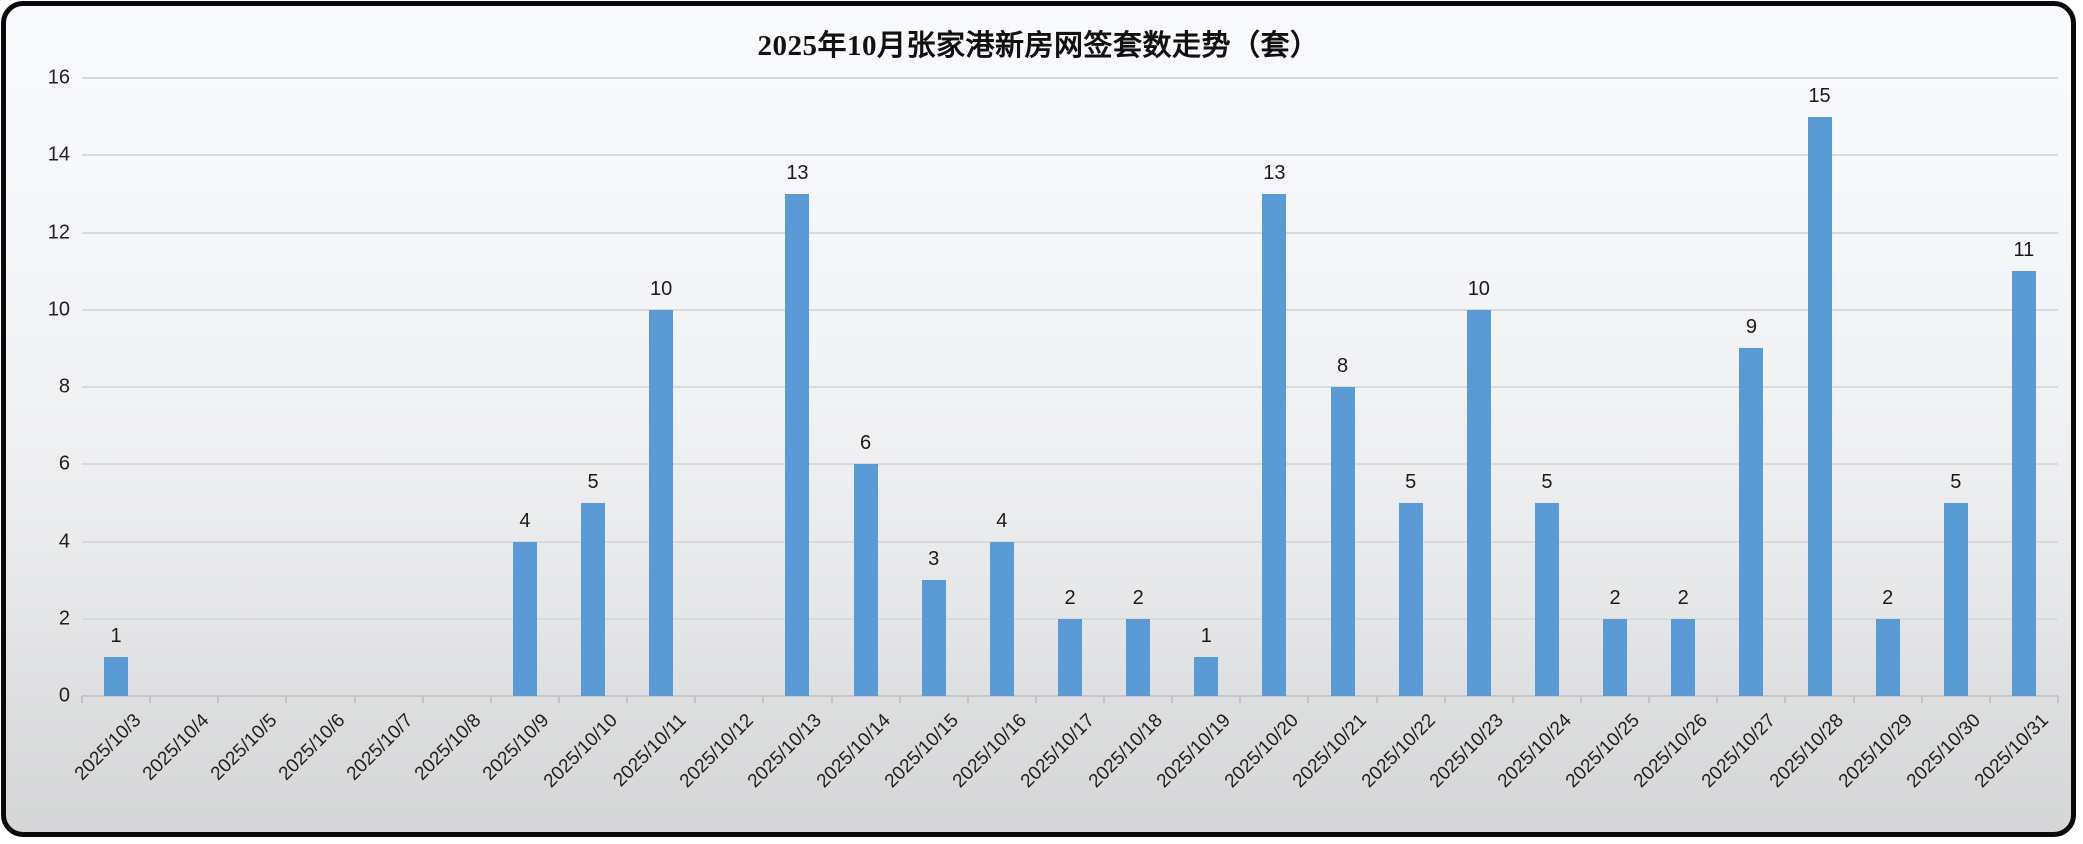  I want to click on bar-value-label: 6, so click(866, 443).